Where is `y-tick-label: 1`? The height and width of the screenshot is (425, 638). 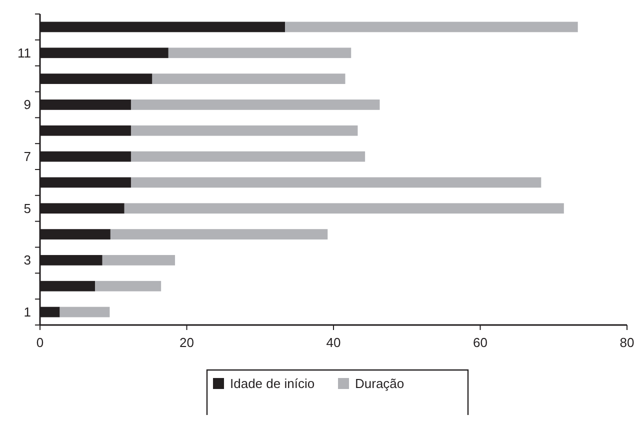 y-tick-label: 1 is located at coordinates (27, 312).